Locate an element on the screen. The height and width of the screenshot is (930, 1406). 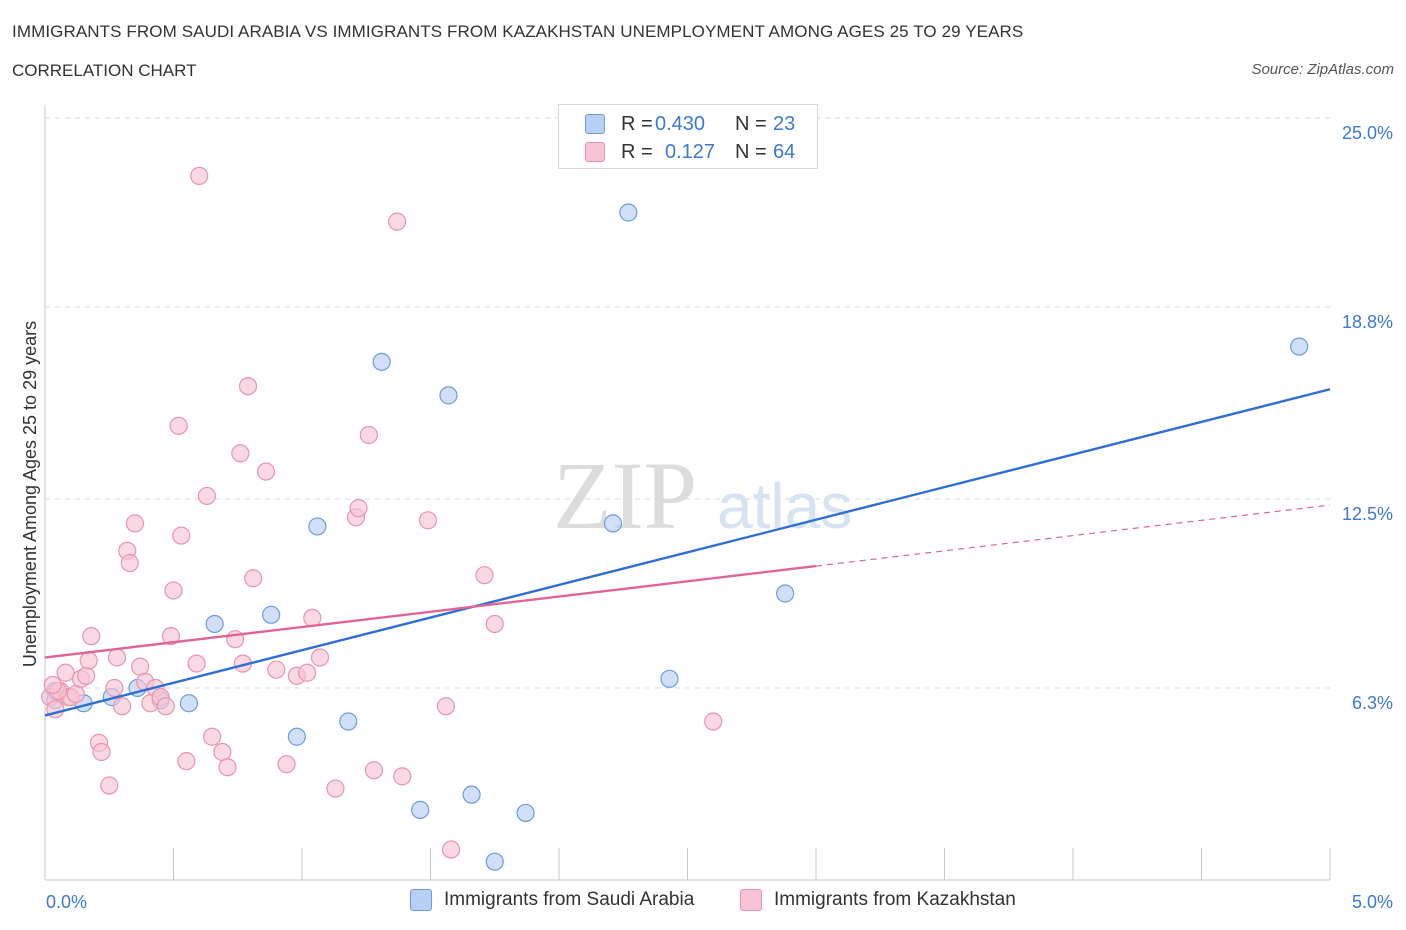
watermark-atlas: atlas is located at coordinates (784, 506).